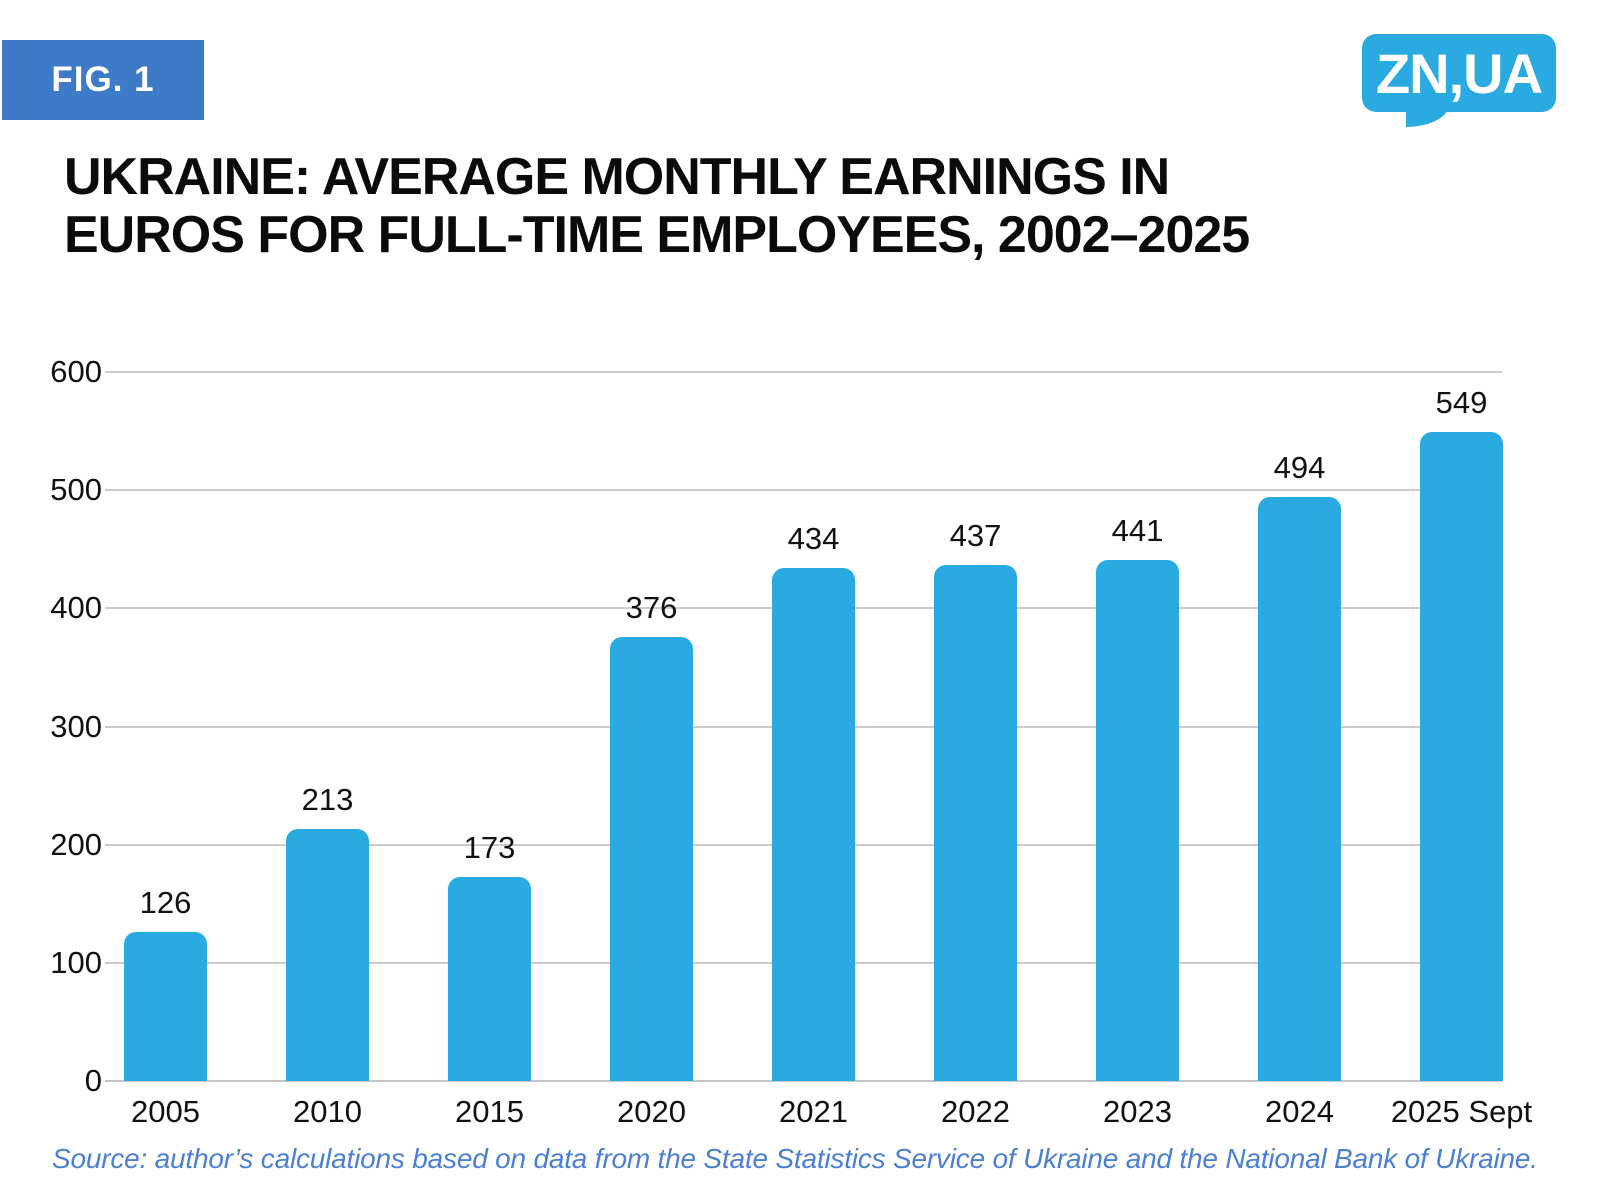  Describe the element at coordinates (1299, 1111) in the screenshot. I see `x-tick-label: 2024` at that location.